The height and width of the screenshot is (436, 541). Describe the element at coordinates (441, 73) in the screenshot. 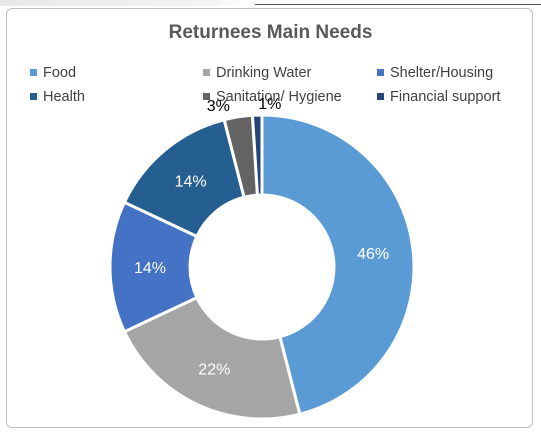

I see `legend-label: Shelter/Housing` at that location.